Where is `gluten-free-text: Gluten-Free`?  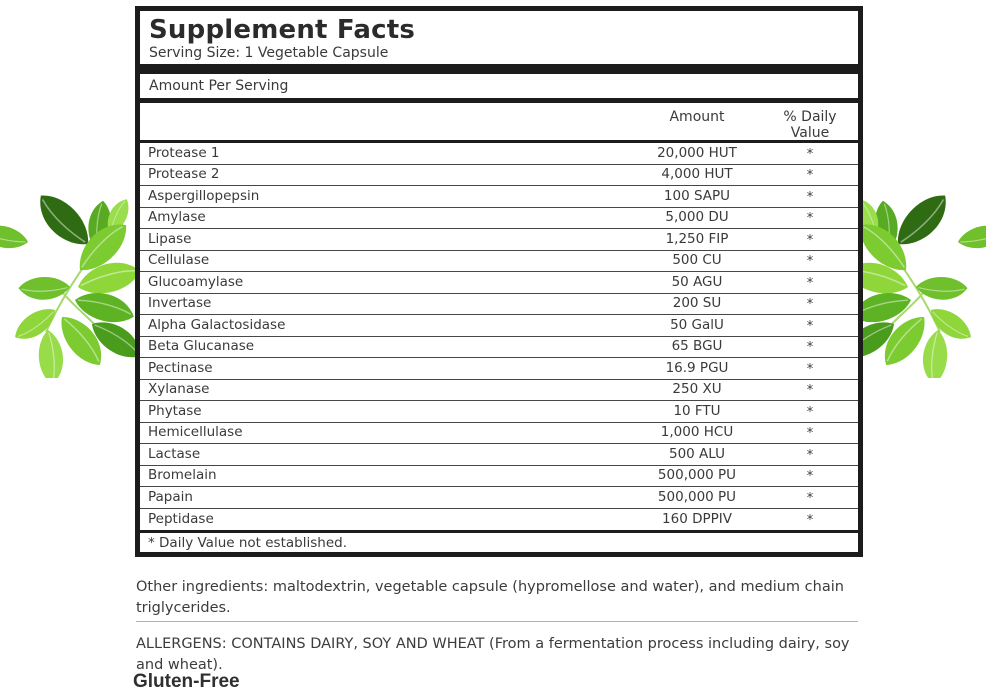 gluten-free-text: Gluten-Free is located at coordinates (186, 681).